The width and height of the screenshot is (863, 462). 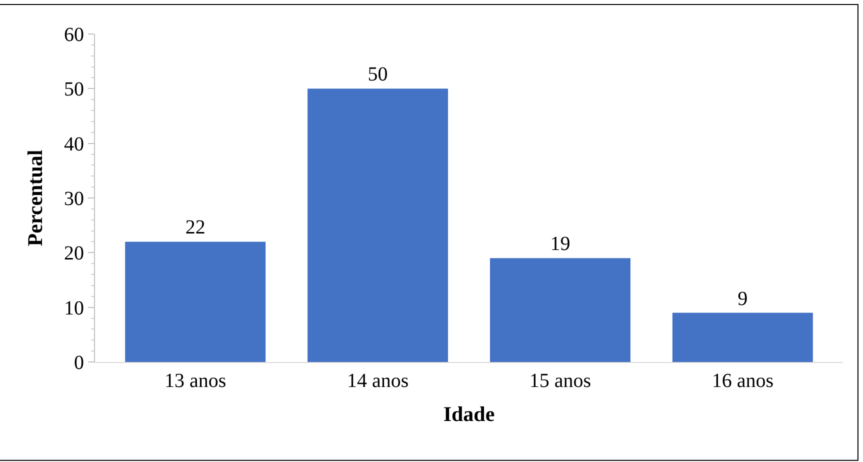 I want to click on y-tick-label: 30, so click(x=74, y=199).